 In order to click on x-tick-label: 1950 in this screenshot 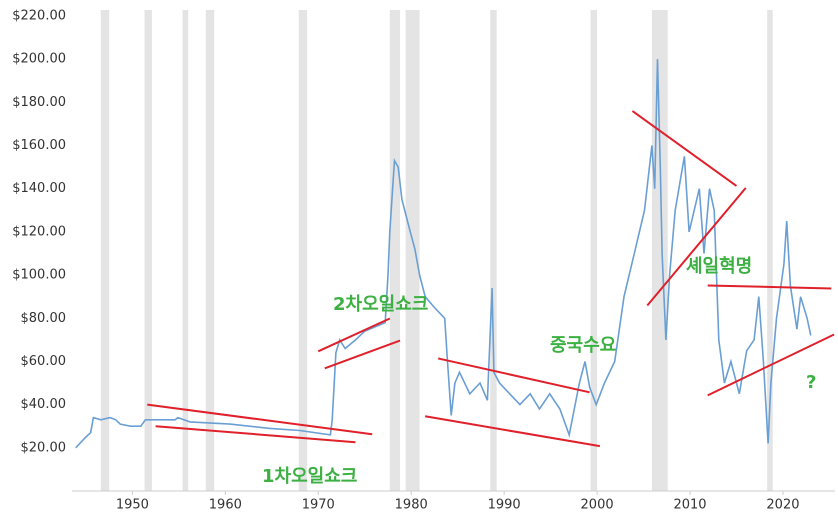, I will do `click(132, 505)`.